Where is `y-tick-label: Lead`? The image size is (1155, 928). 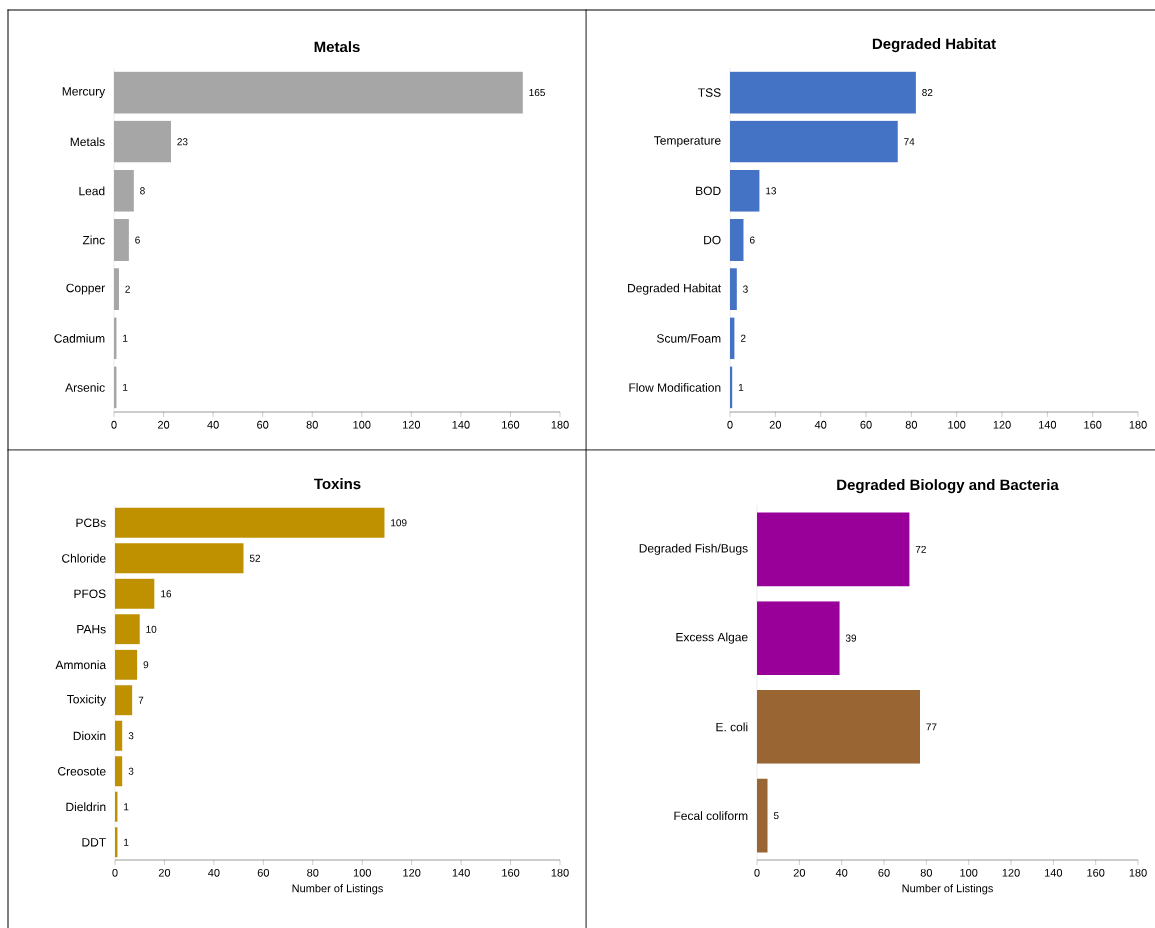
y-tick-label: Lead is located at coordinates (92, 191).